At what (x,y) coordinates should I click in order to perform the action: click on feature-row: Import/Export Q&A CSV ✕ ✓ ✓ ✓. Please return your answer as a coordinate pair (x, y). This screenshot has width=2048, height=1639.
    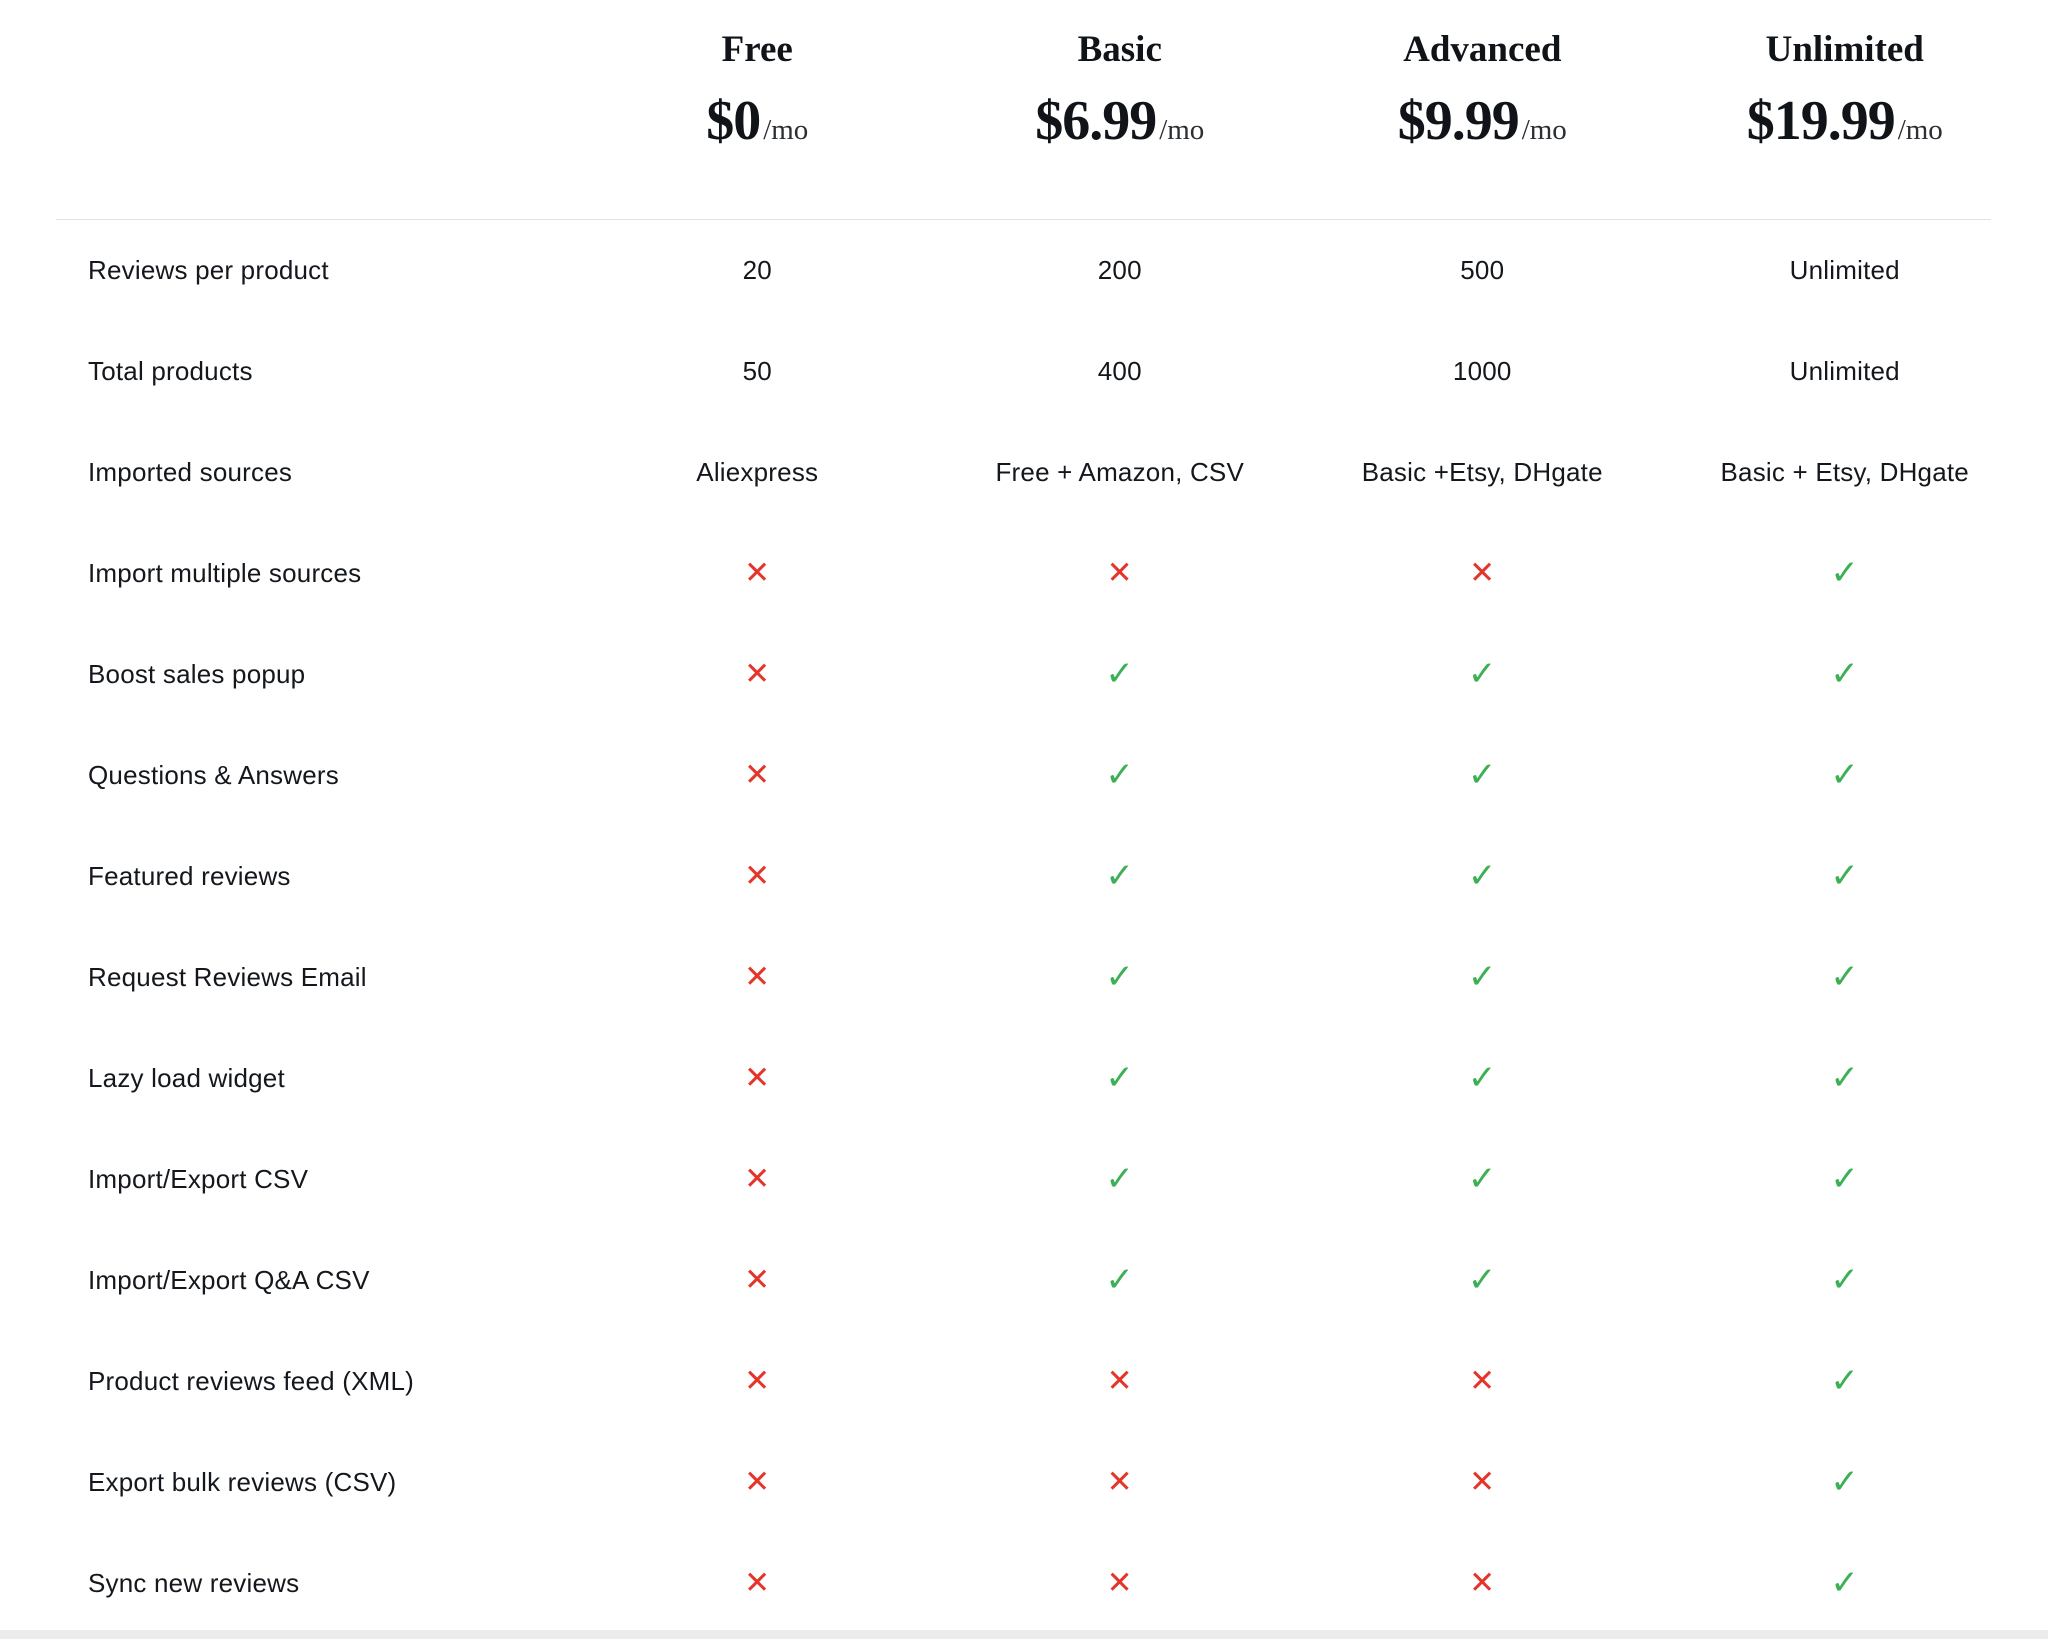
    Looking at the image, I should click on (1013, 1280).